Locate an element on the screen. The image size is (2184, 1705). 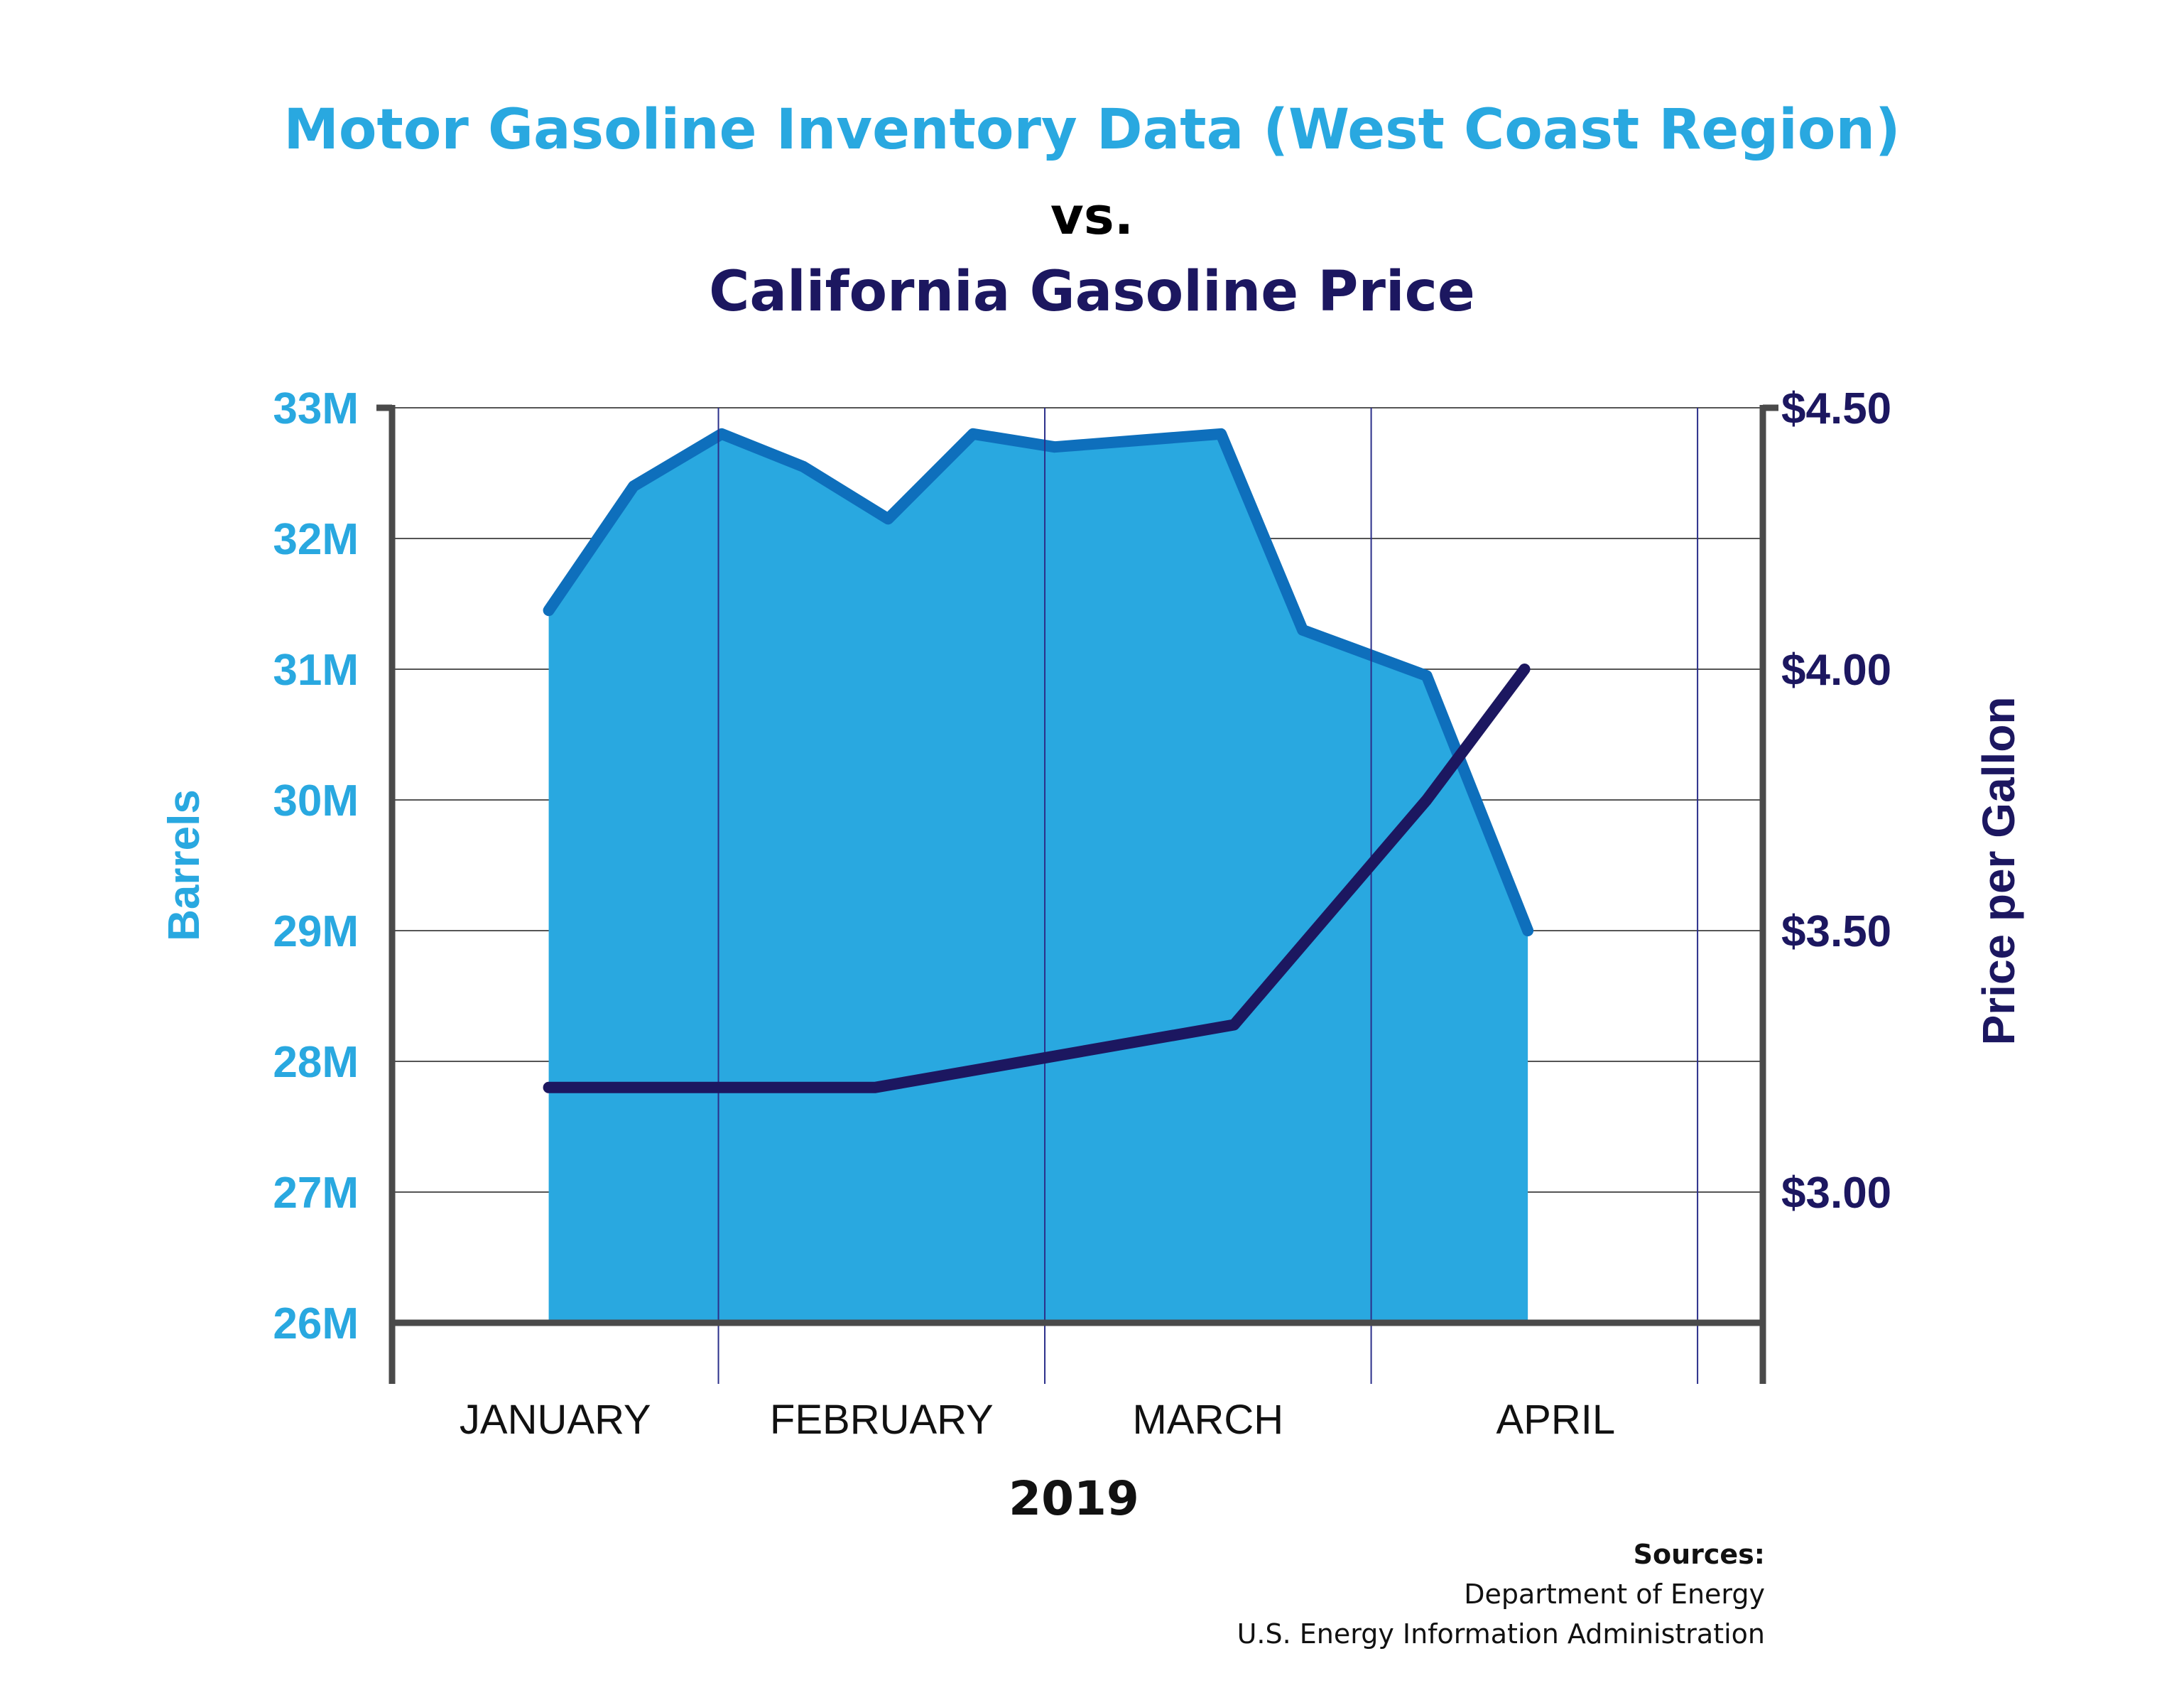
left-axis-tick-label: 30M is located at coordinates (316, 801).